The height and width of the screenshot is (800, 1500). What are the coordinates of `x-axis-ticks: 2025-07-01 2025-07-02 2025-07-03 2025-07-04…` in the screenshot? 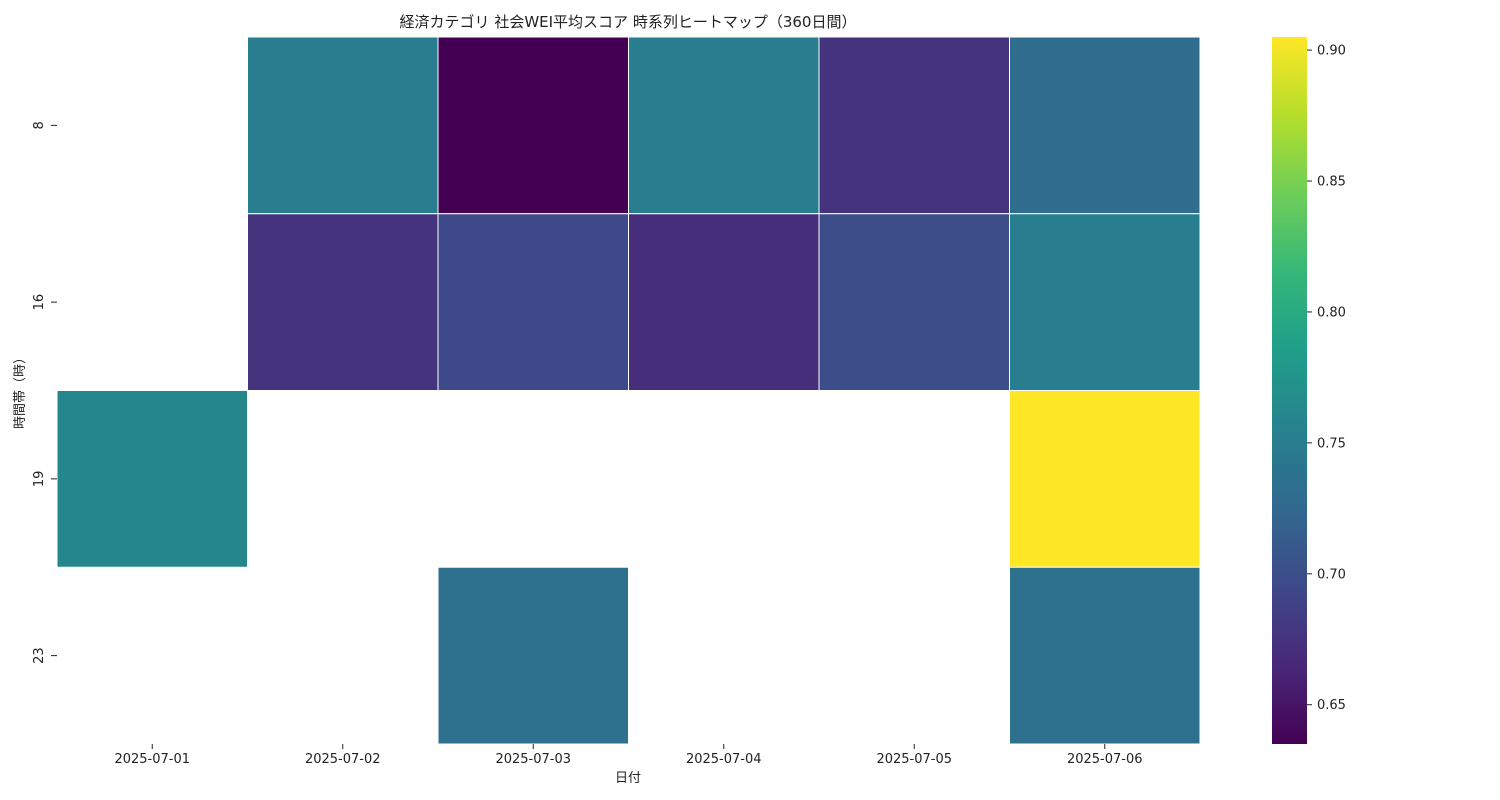 It's located at (628, 755).